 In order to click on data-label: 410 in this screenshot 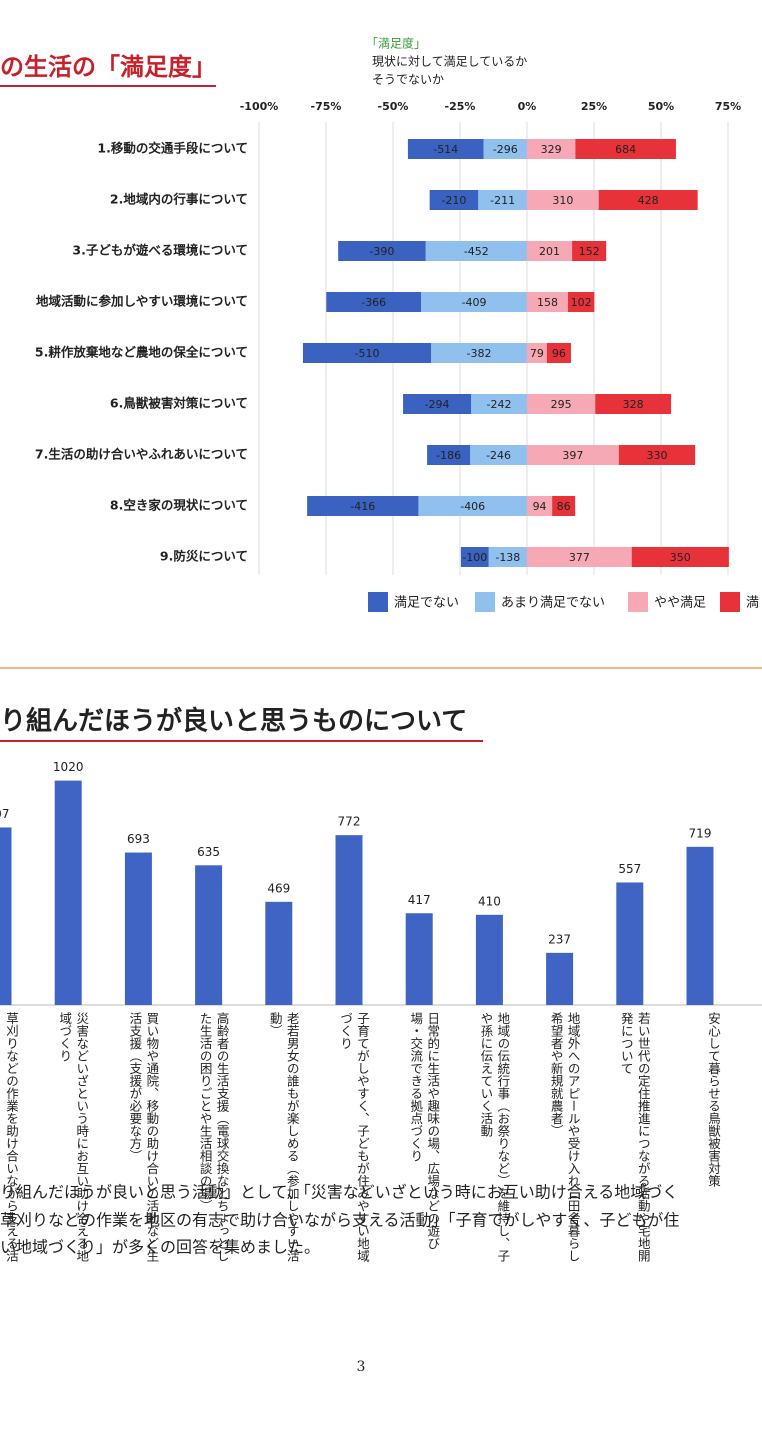, I will do `click(489, 901)`.